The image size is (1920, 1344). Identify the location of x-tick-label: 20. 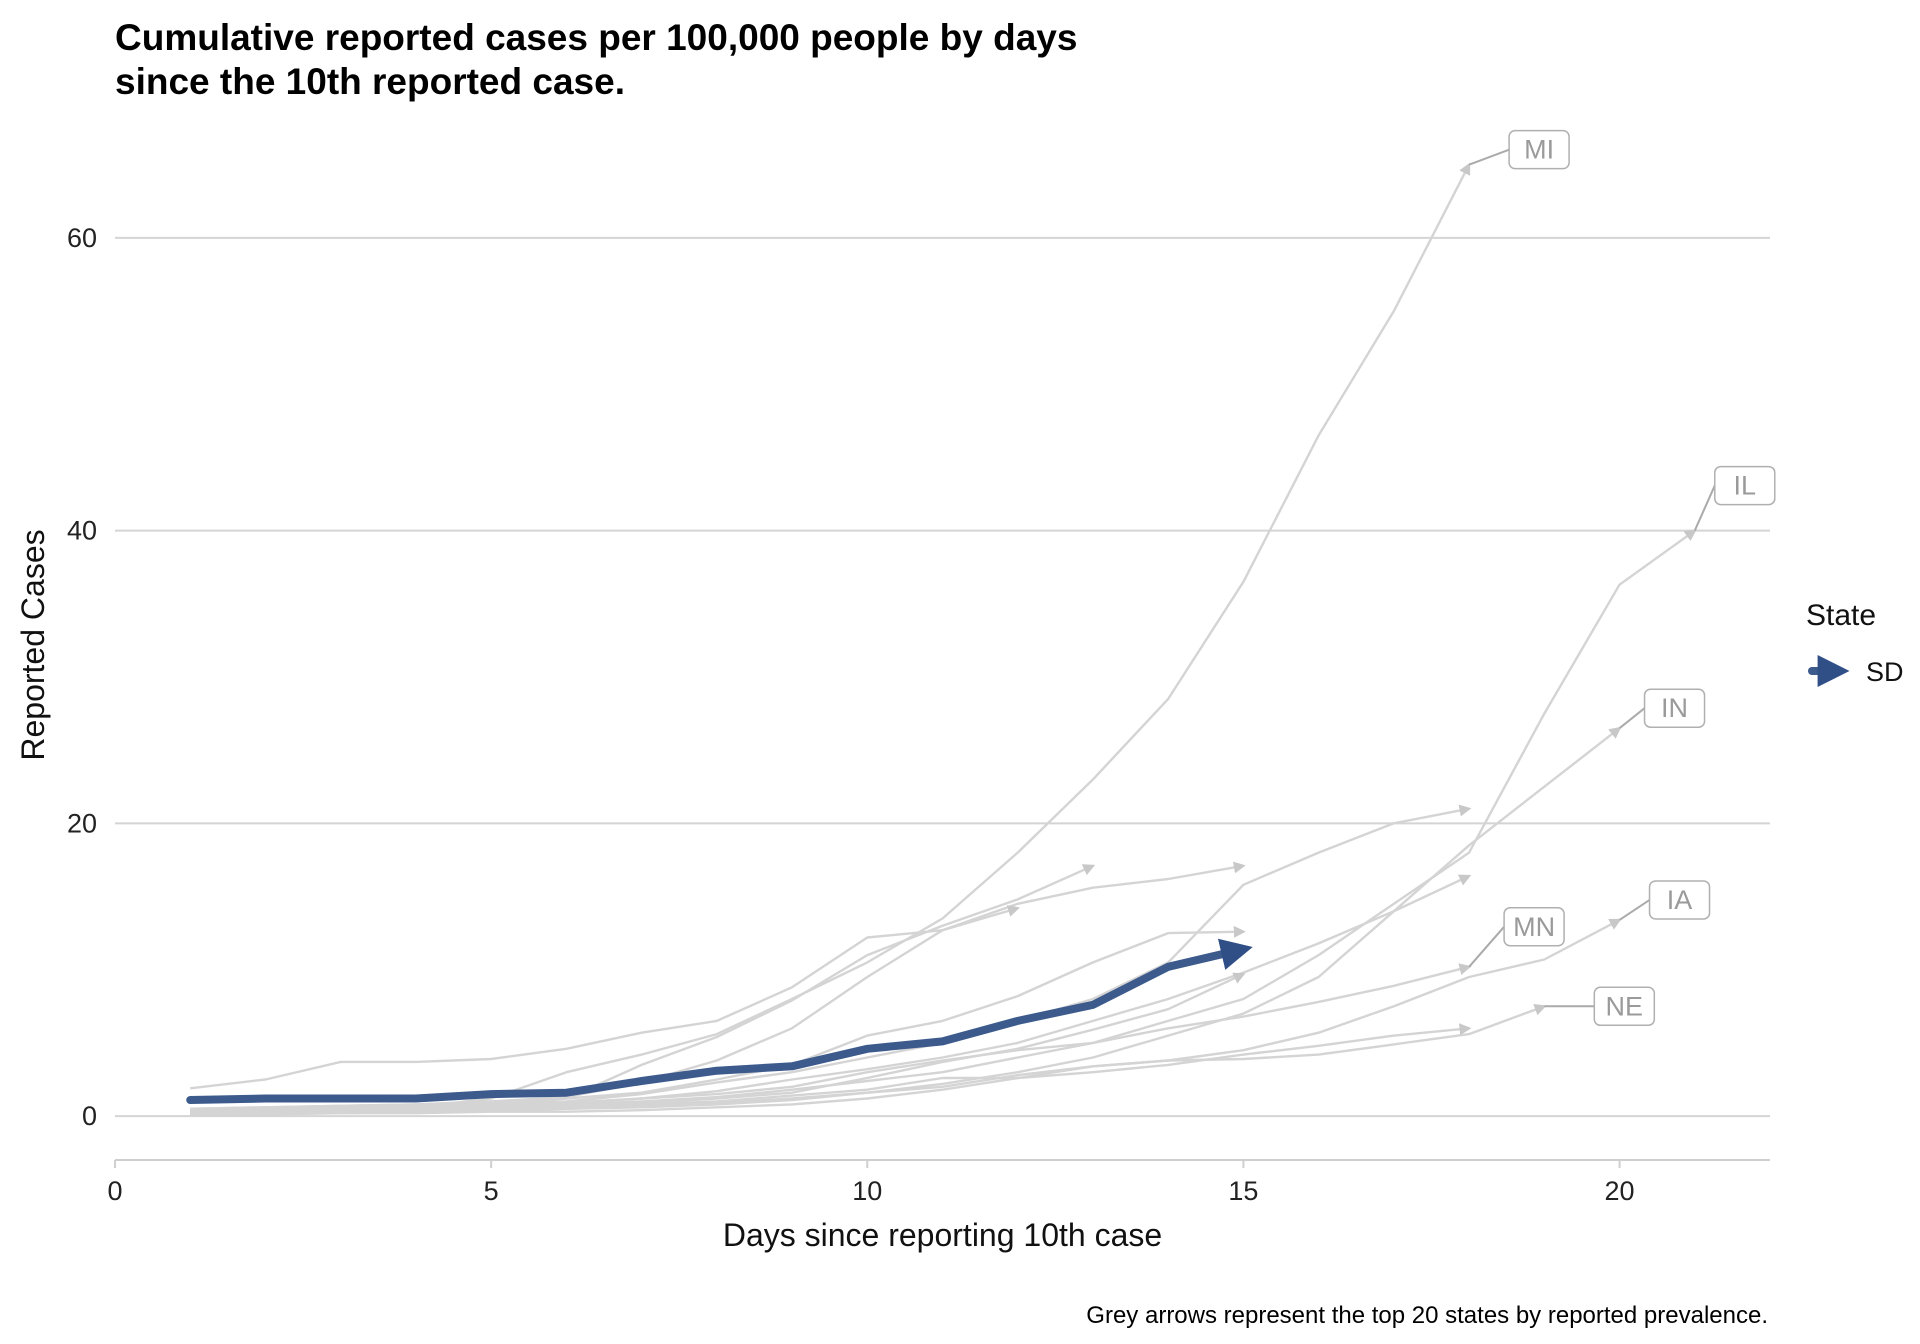
(1620, 1191).